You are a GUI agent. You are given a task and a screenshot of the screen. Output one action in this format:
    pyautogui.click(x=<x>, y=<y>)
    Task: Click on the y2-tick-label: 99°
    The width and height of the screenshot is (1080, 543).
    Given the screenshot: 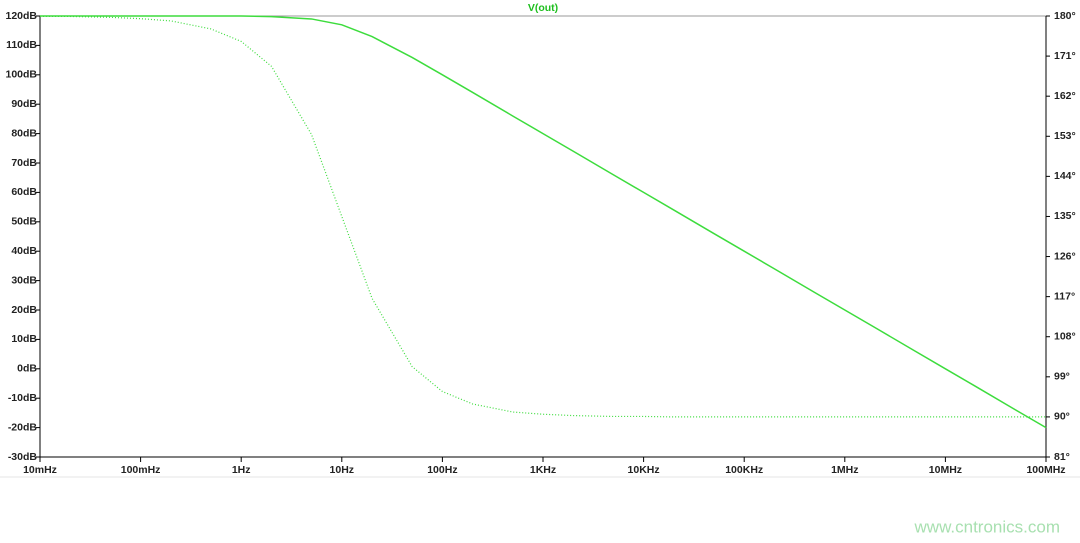 What is the action you would take?
    pyautogui.click(x=1062, y=377)
    